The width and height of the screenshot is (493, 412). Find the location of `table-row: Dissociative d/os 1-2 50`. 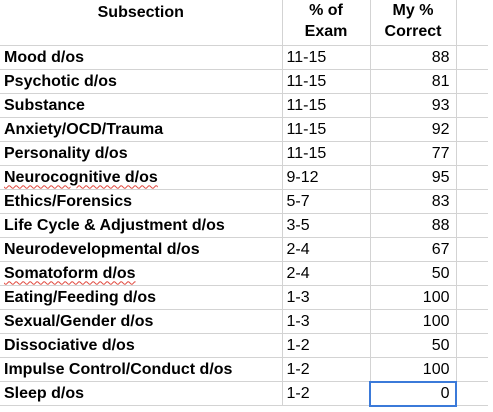

table-row: Dissociative d/os 1-2 50 is located at coordinates (244, 345).